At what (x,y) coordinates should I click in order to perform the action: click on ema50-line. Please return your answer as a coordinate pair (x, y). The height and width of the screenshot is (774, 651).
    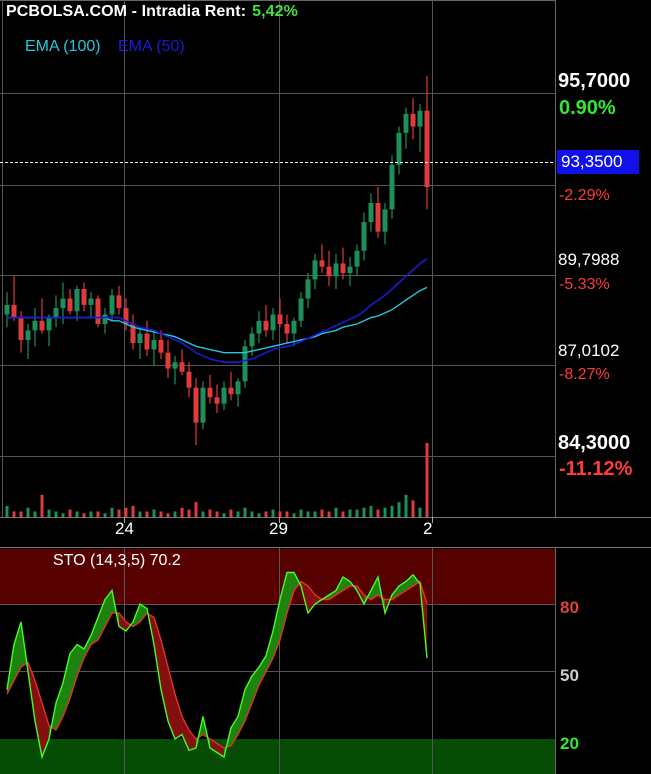
    Looking at the image, I should click on (217, 310).